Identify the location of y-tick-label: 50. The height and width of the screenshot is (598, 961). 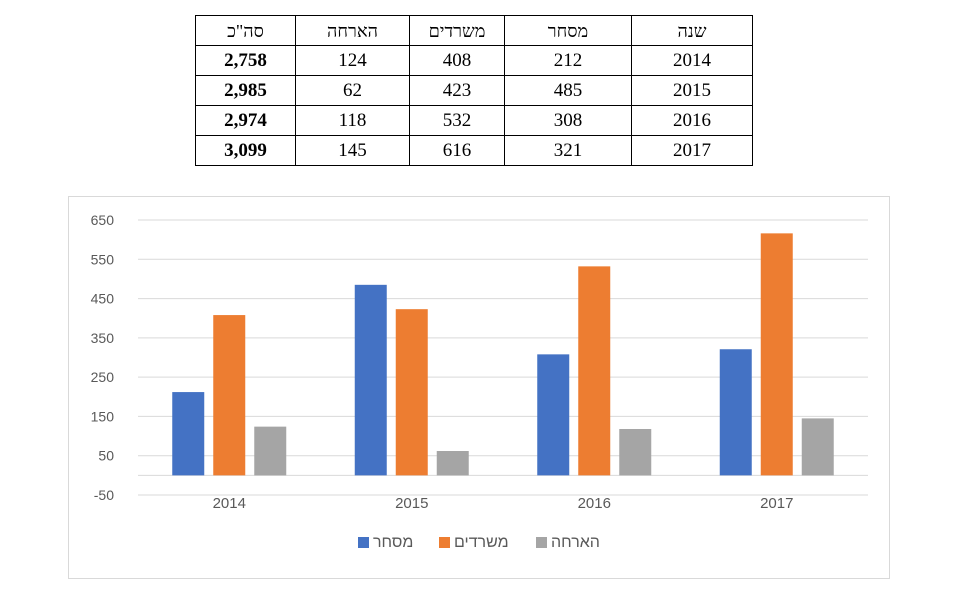
(106, 456).